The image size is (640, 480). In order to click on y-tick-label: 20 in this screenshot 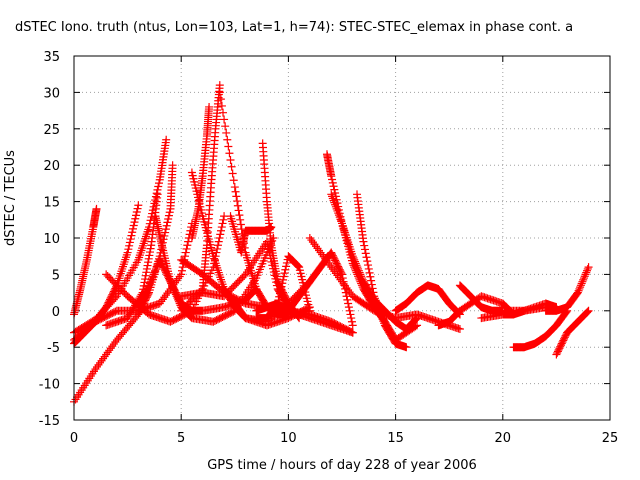, I will do `click(51, 166)`.